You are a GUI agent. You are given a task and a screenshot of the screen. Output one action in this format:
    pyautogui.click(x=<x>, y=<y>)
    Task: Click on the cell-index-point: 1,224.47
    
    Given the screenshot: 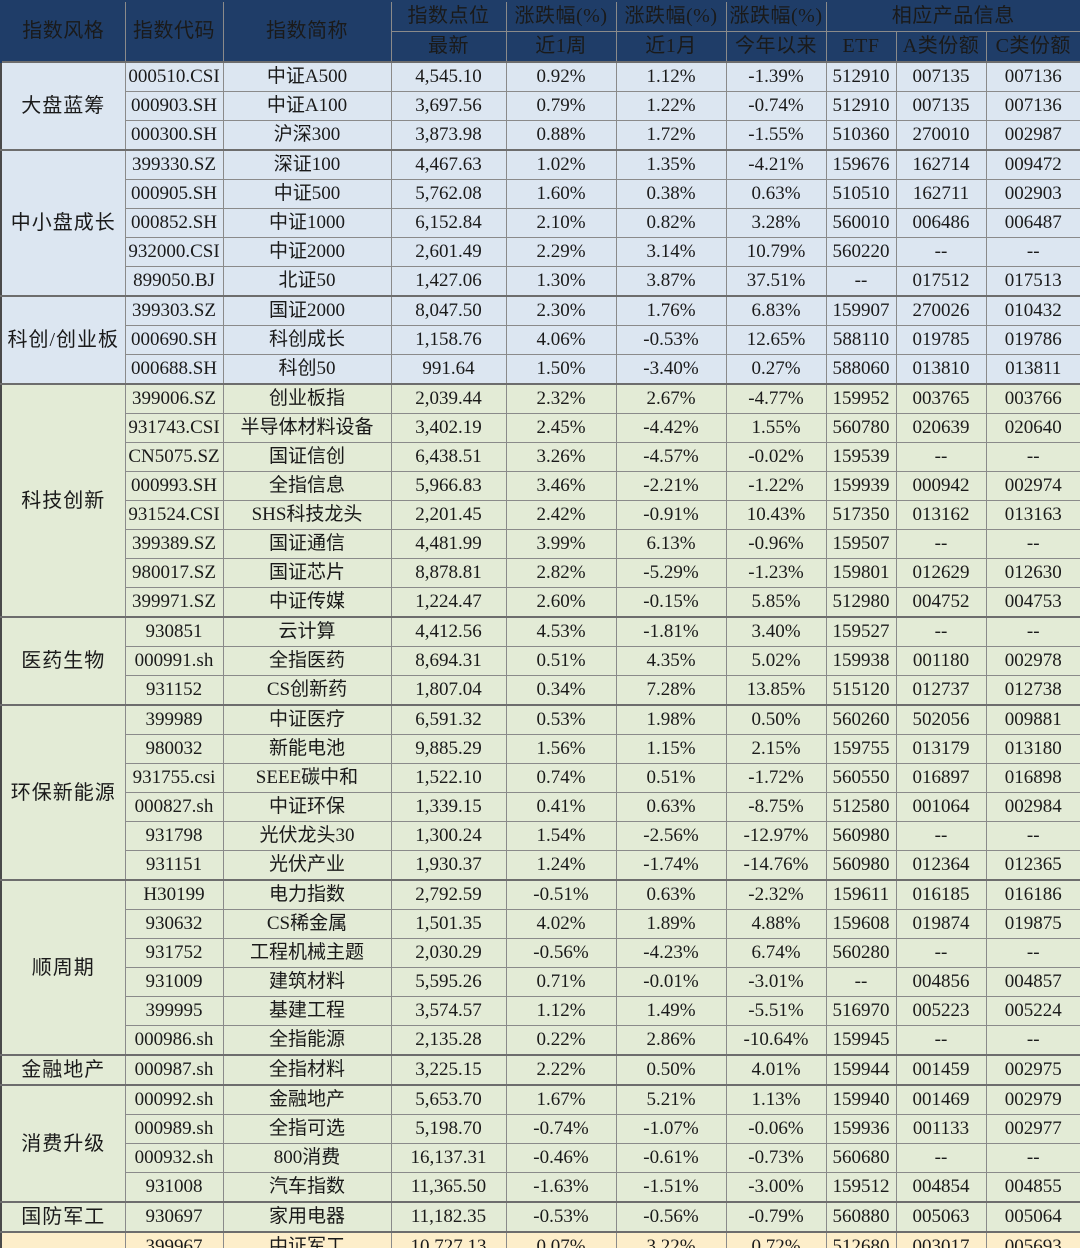 What is the action you would take?
    pyautogui.click(x=448, y=602)
    